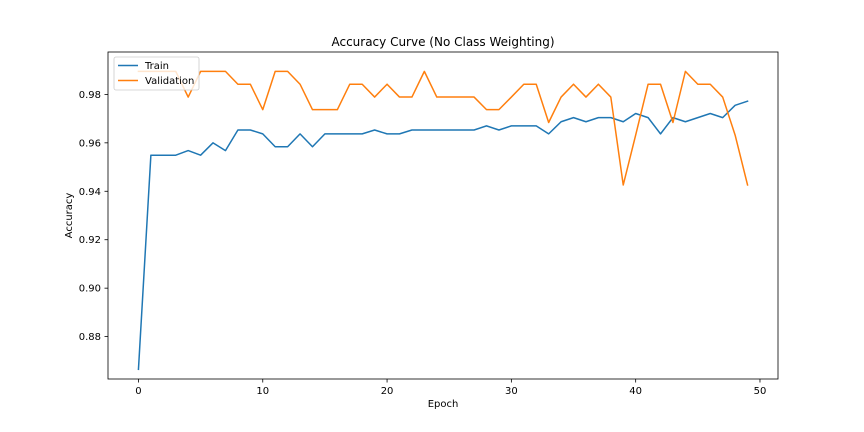 The image size is (864, 432). What do you see at coordinates (635, 391) in the screenshot?
I see `x-tick-label: 40` at bounding box center [635, 391].